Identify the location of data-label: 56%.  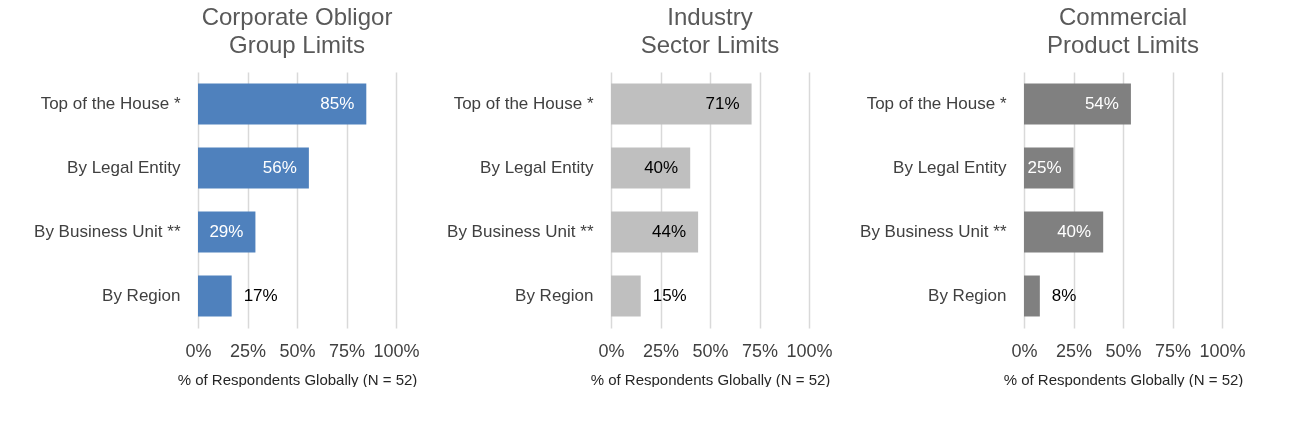
(279, 167).